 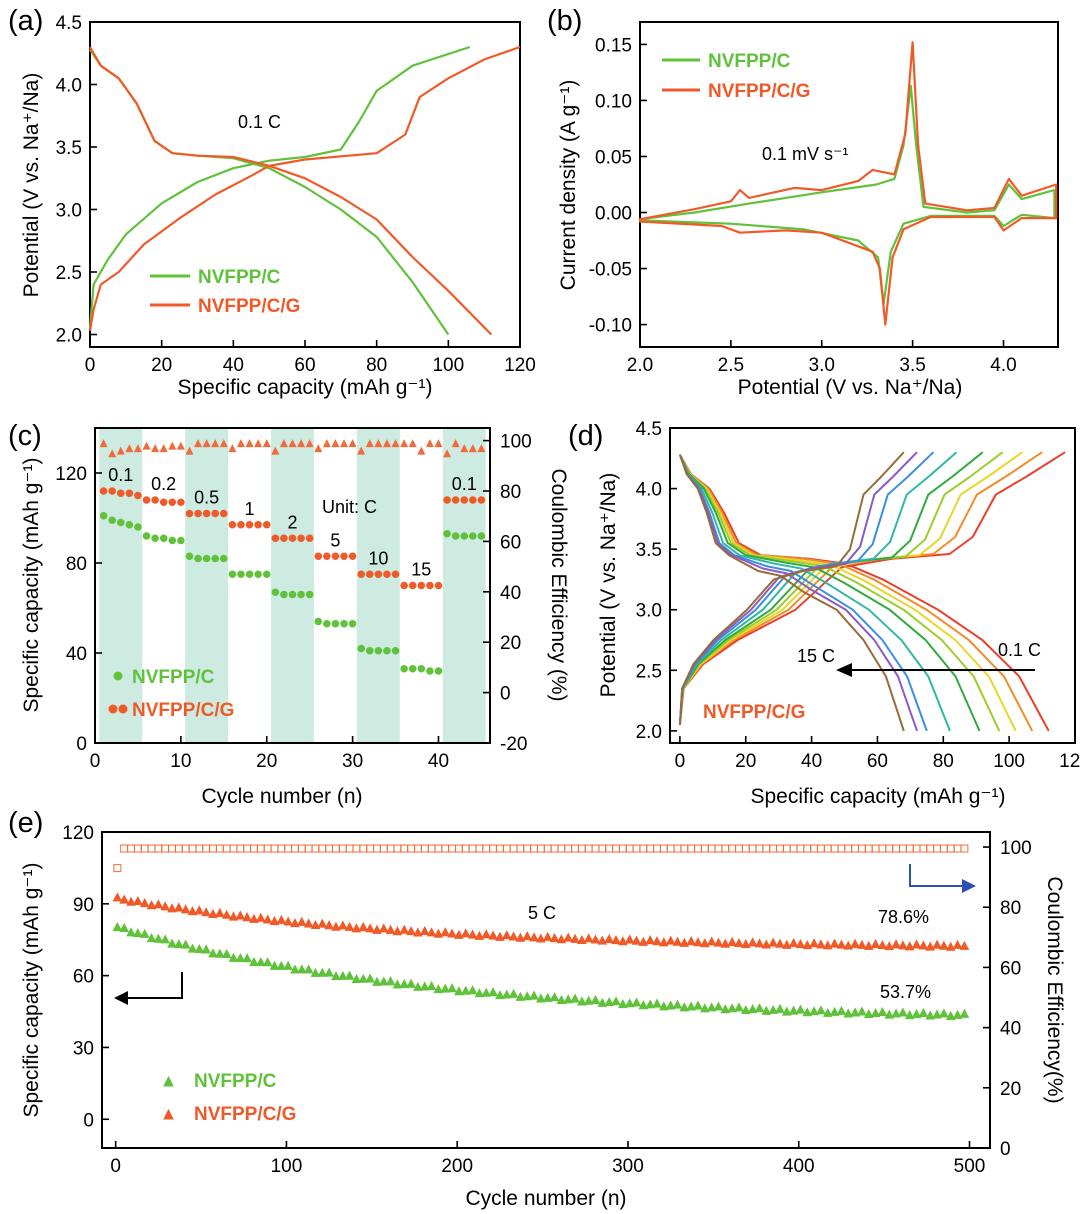 What do you see at coordinates (649, 490) in the screenshot?
I see `panel-d-y-tick-label-4: 4.0` at bounding box center [649, 490].